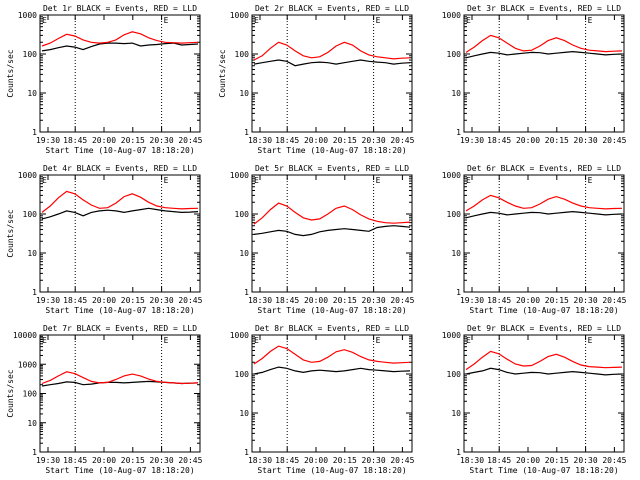 This screenshot has height=480, width=640. Describe the element at coordinates (44, 20) in the screenshot. I see `panel-1-marker-label-left: E` at that location.